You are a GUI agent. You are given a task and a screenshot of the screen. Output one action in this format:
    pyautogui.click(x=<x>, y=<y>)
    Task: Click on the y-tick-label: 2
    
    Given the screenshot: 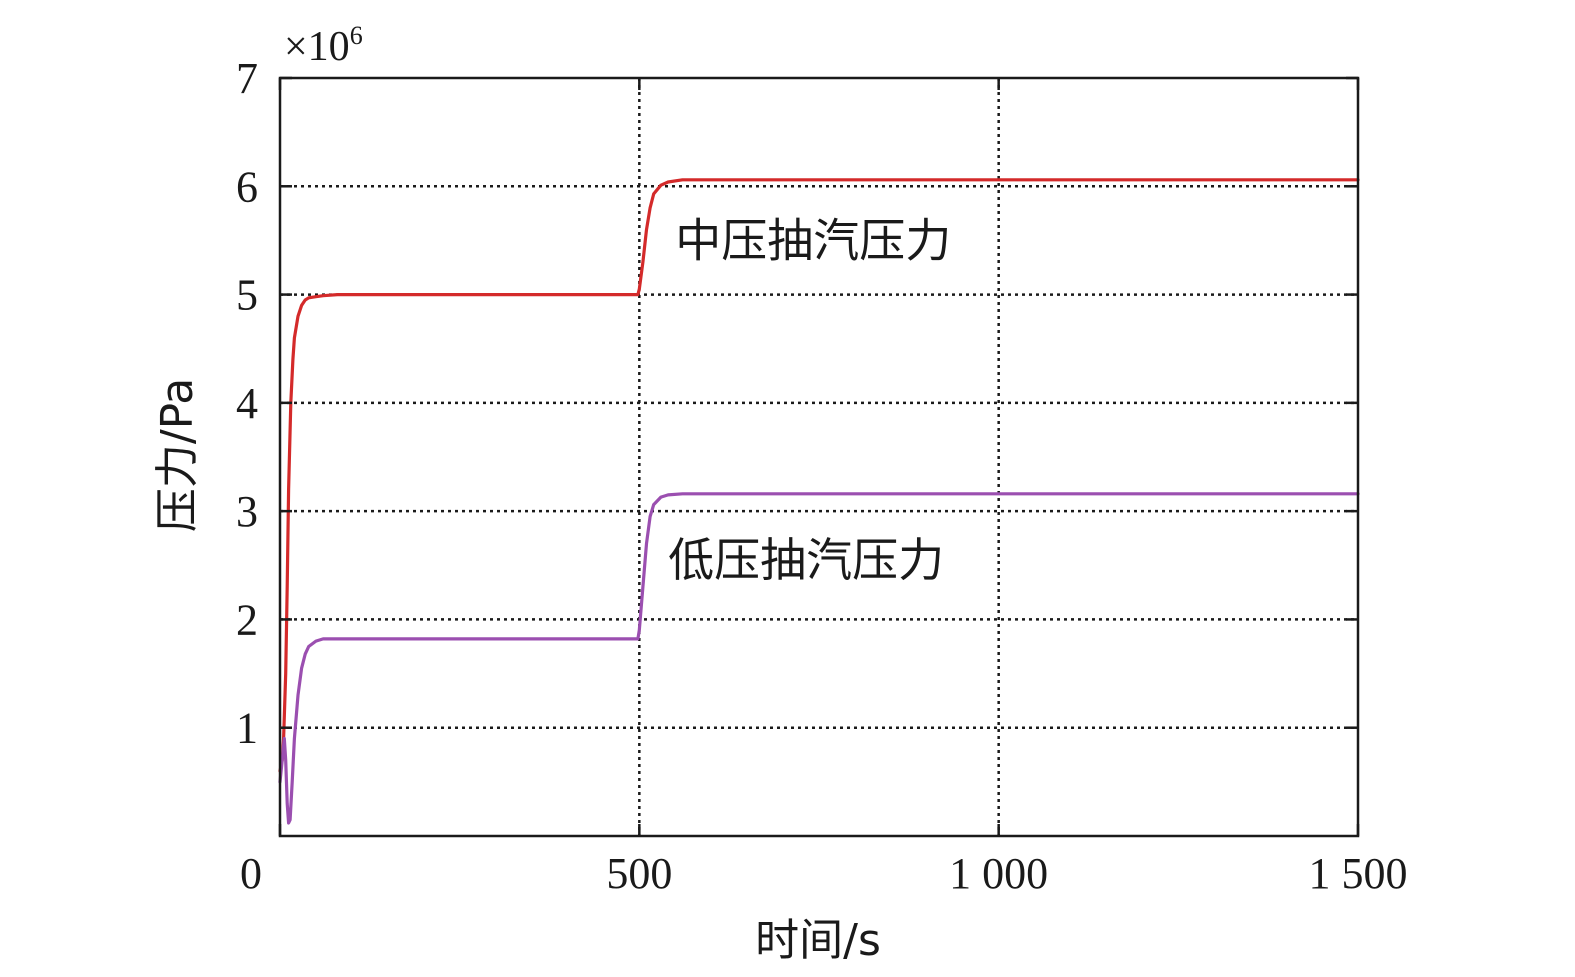 What is the action you would take?
    pyautogui.click(x=247, y=619)
    